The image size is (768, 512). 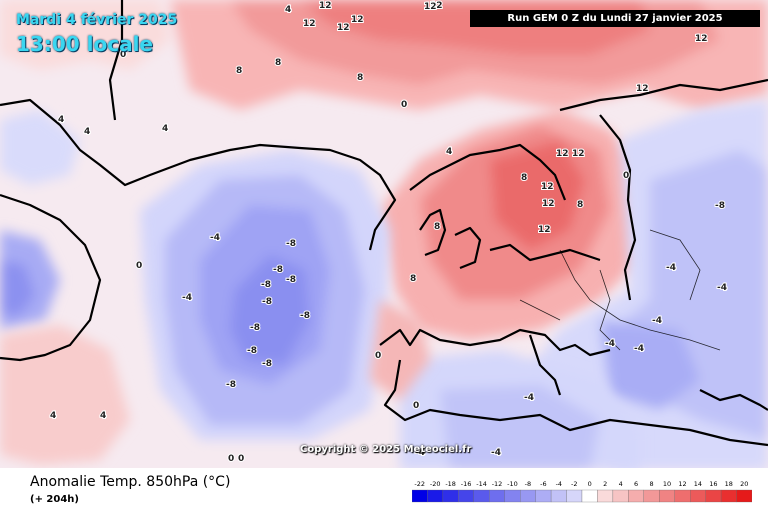 I want to click on copyright-text: Copyright © 2025 Meteociel.fr, so click(x=386, y=449).